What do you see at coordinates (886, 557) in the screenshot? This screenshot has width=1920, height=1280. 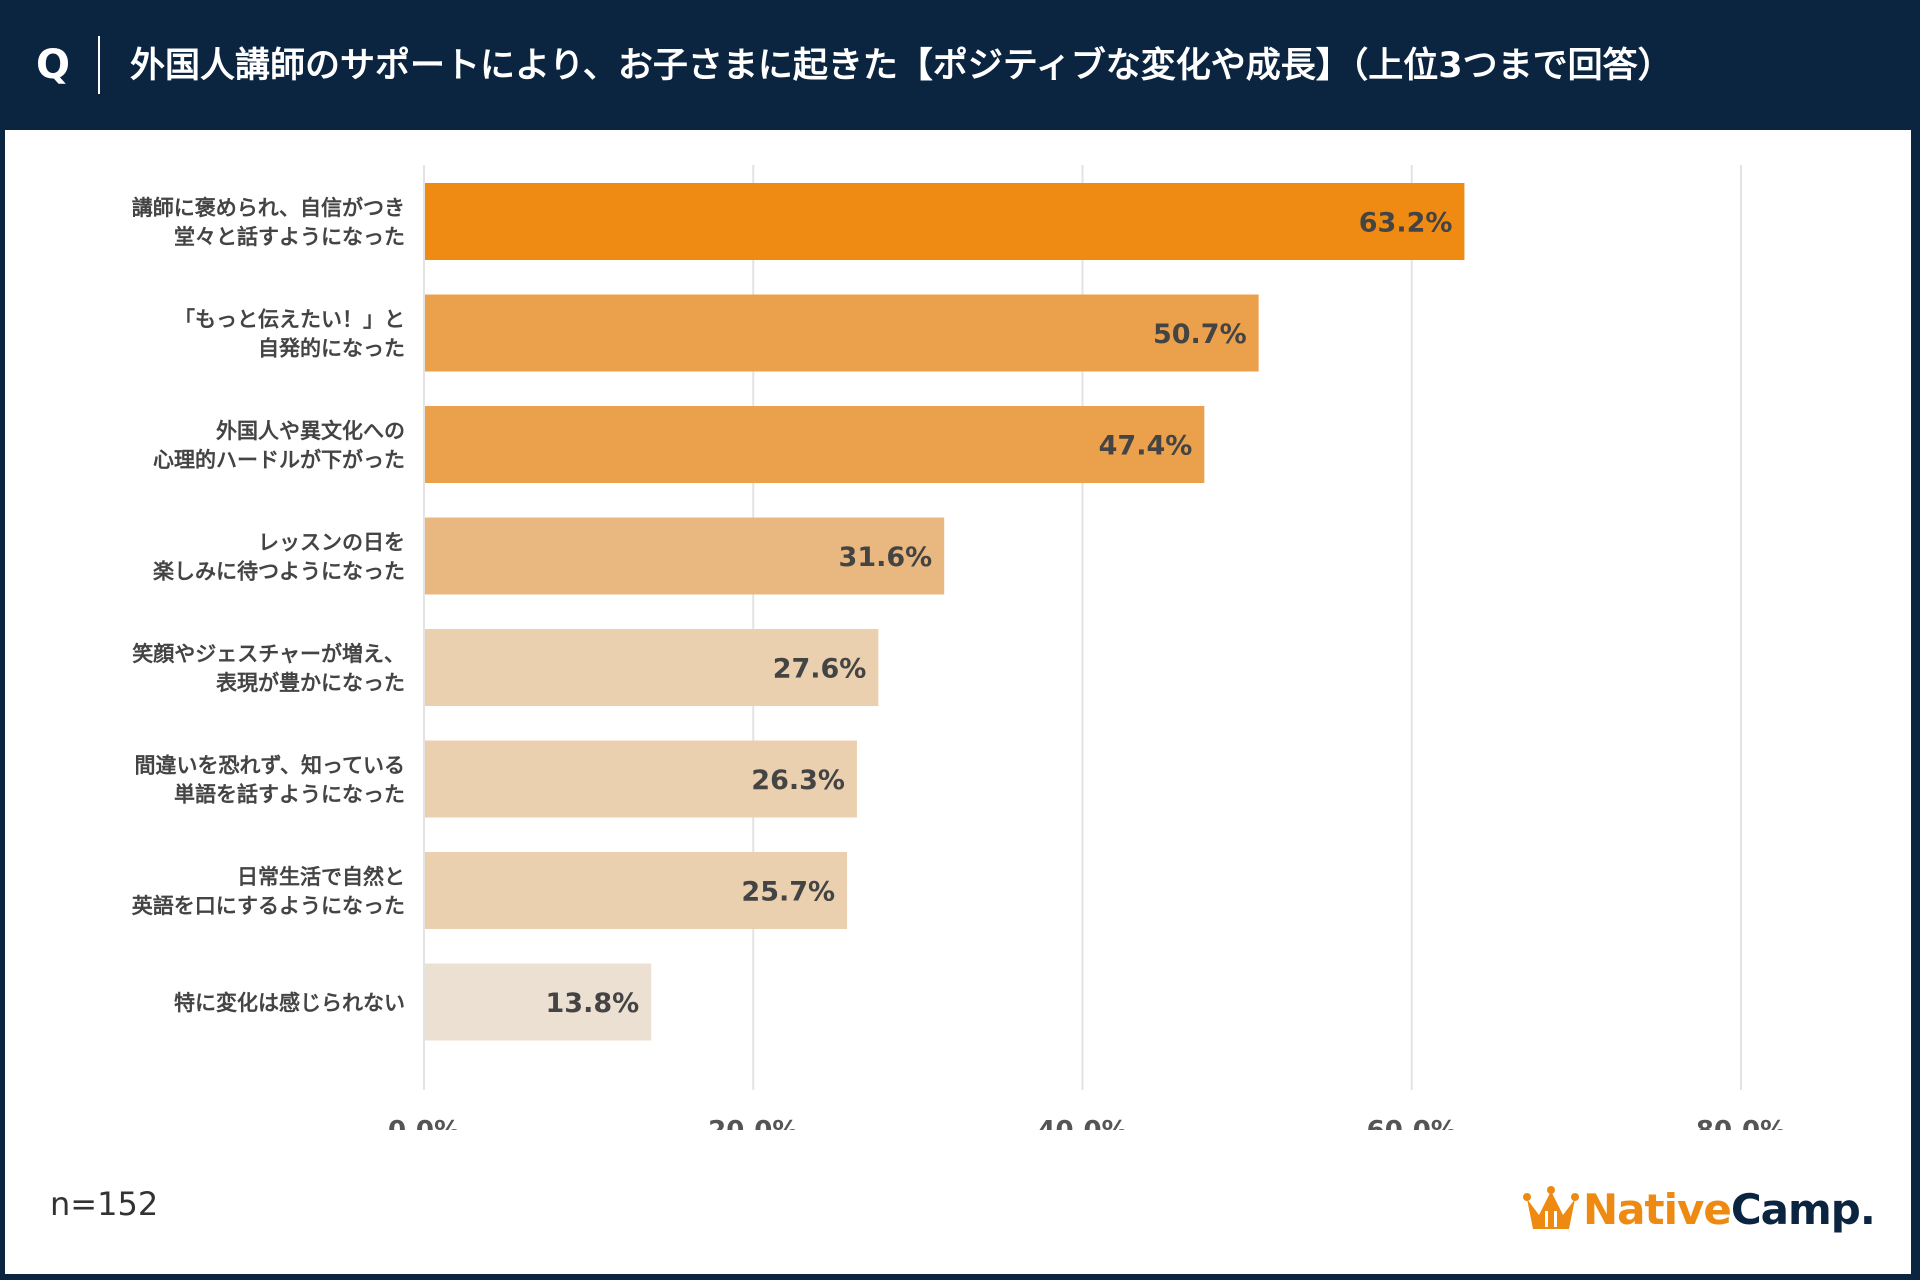 I see `bar-value-label: 31.6%` at bounding box center [886, 557].